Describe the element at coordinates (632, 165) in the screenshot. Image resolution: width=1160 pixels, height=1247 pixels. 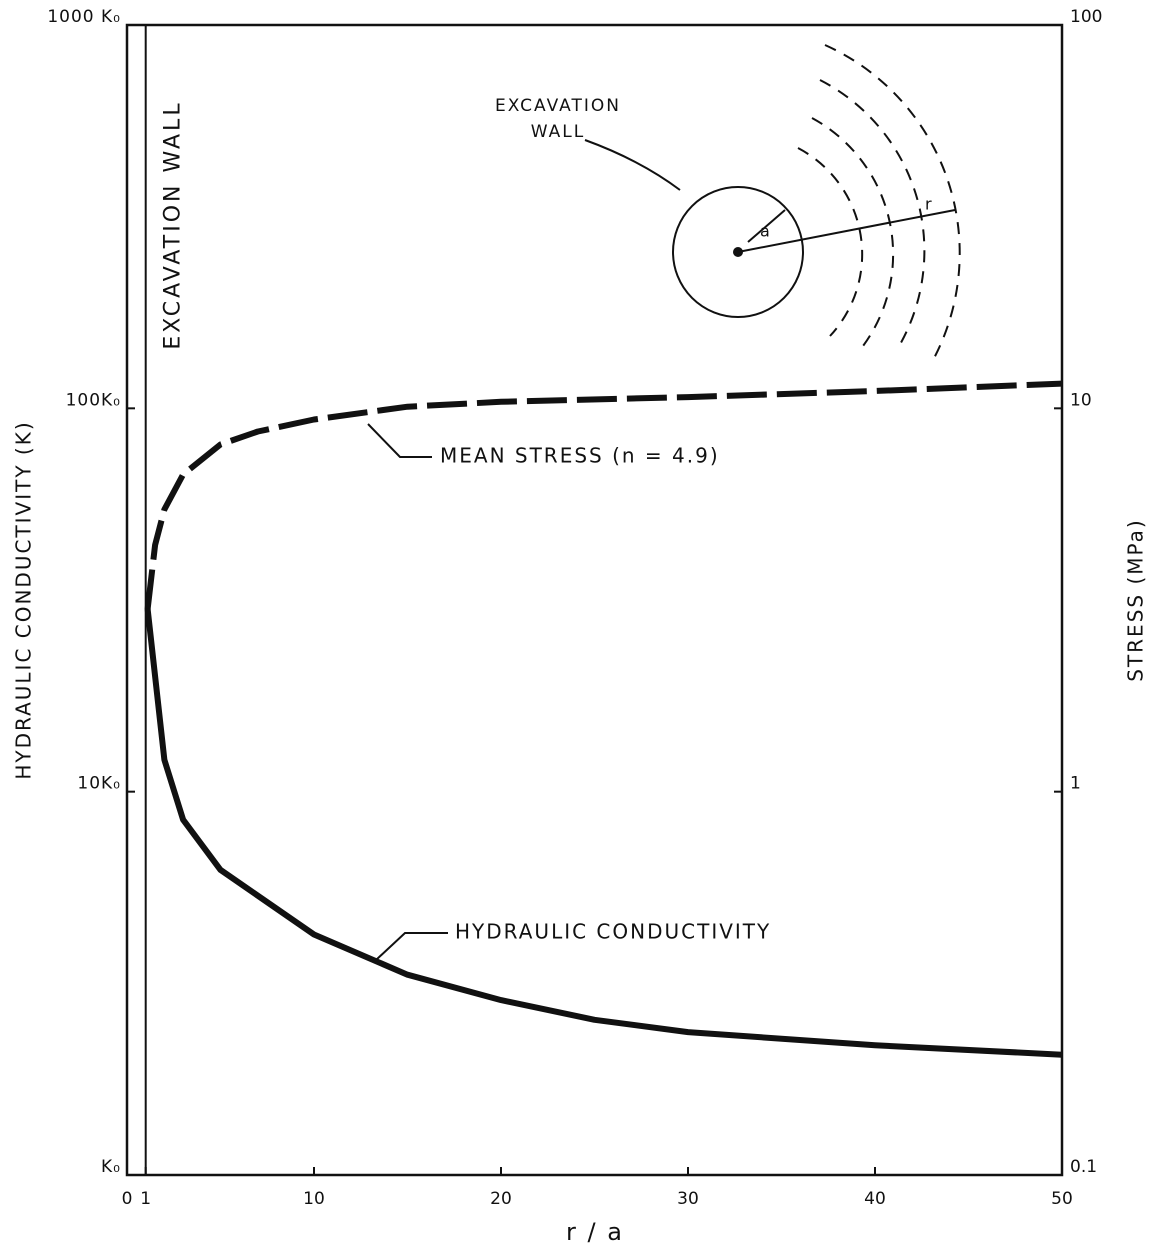
I see `inset-leader` at that location.